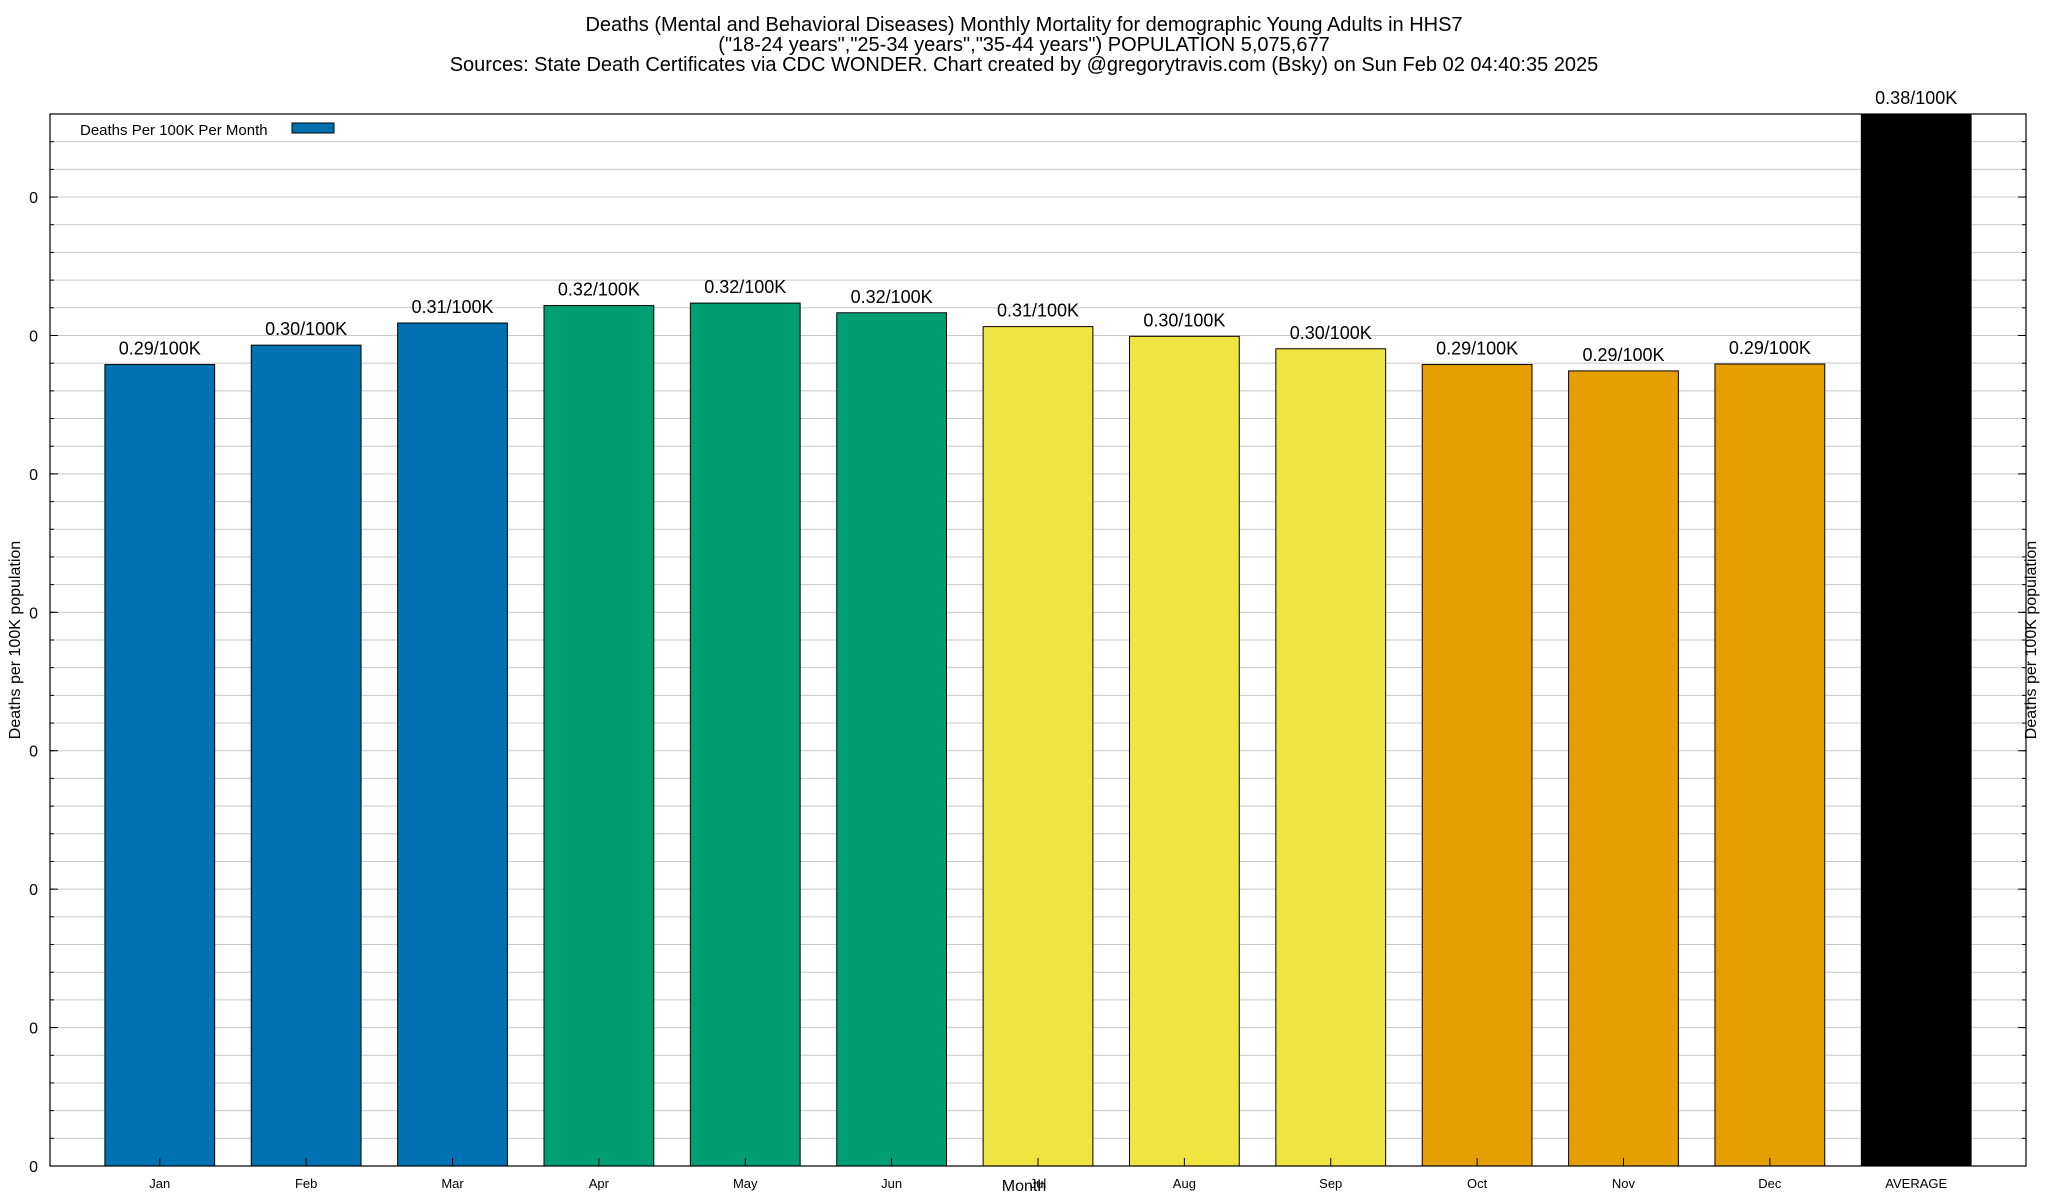 The width and height of the screenshot is (2048, 1200). I want to click on x-tick-label: Mar, so click(452, 1183).